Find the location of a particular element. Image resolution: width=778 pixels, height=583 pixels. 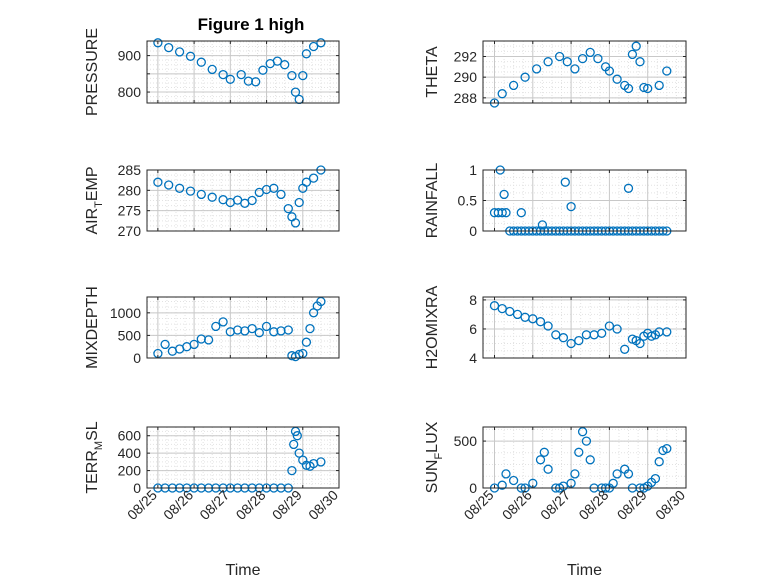

x-axis-label: Time is located at coordinates (243, 570).